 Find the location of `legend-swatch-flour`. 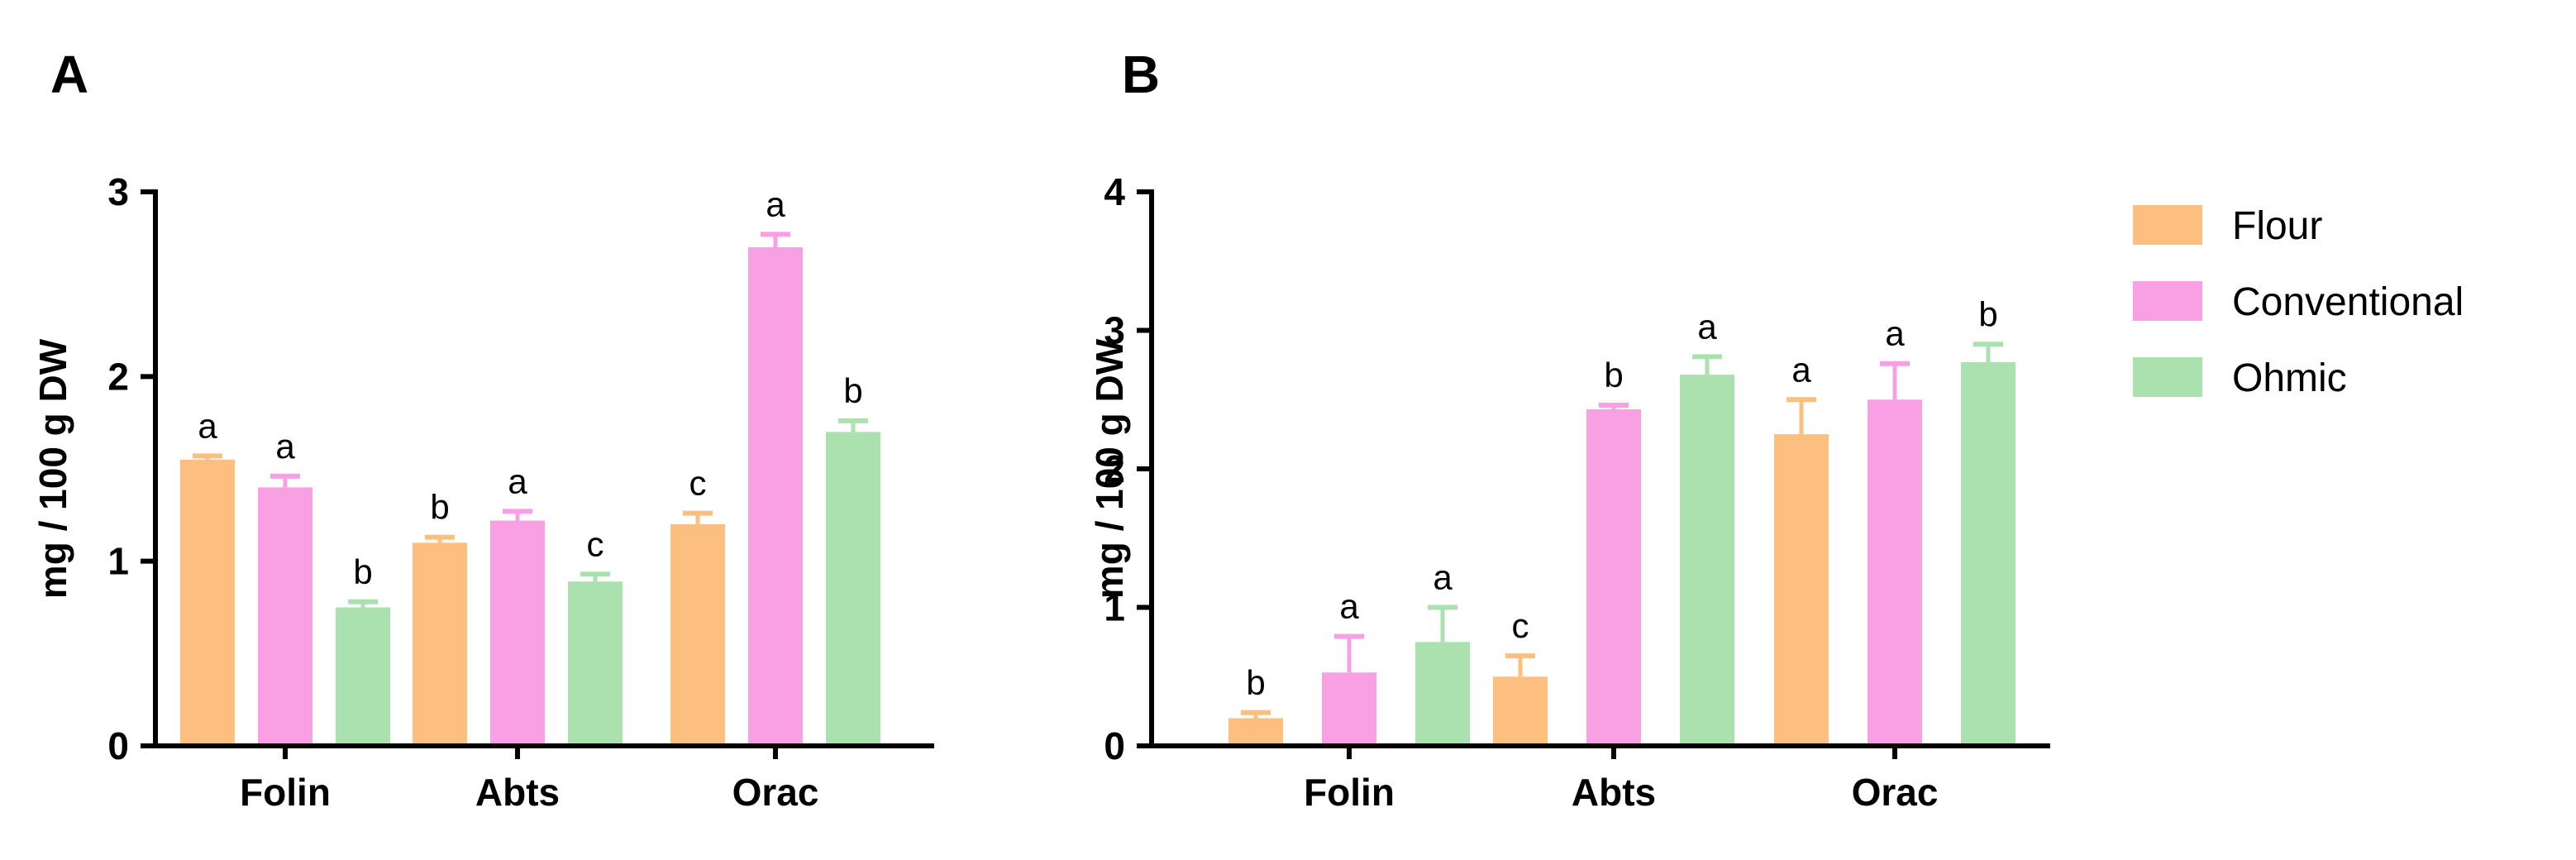

legend-swatch-flour is located at coordinates (2167, 225).